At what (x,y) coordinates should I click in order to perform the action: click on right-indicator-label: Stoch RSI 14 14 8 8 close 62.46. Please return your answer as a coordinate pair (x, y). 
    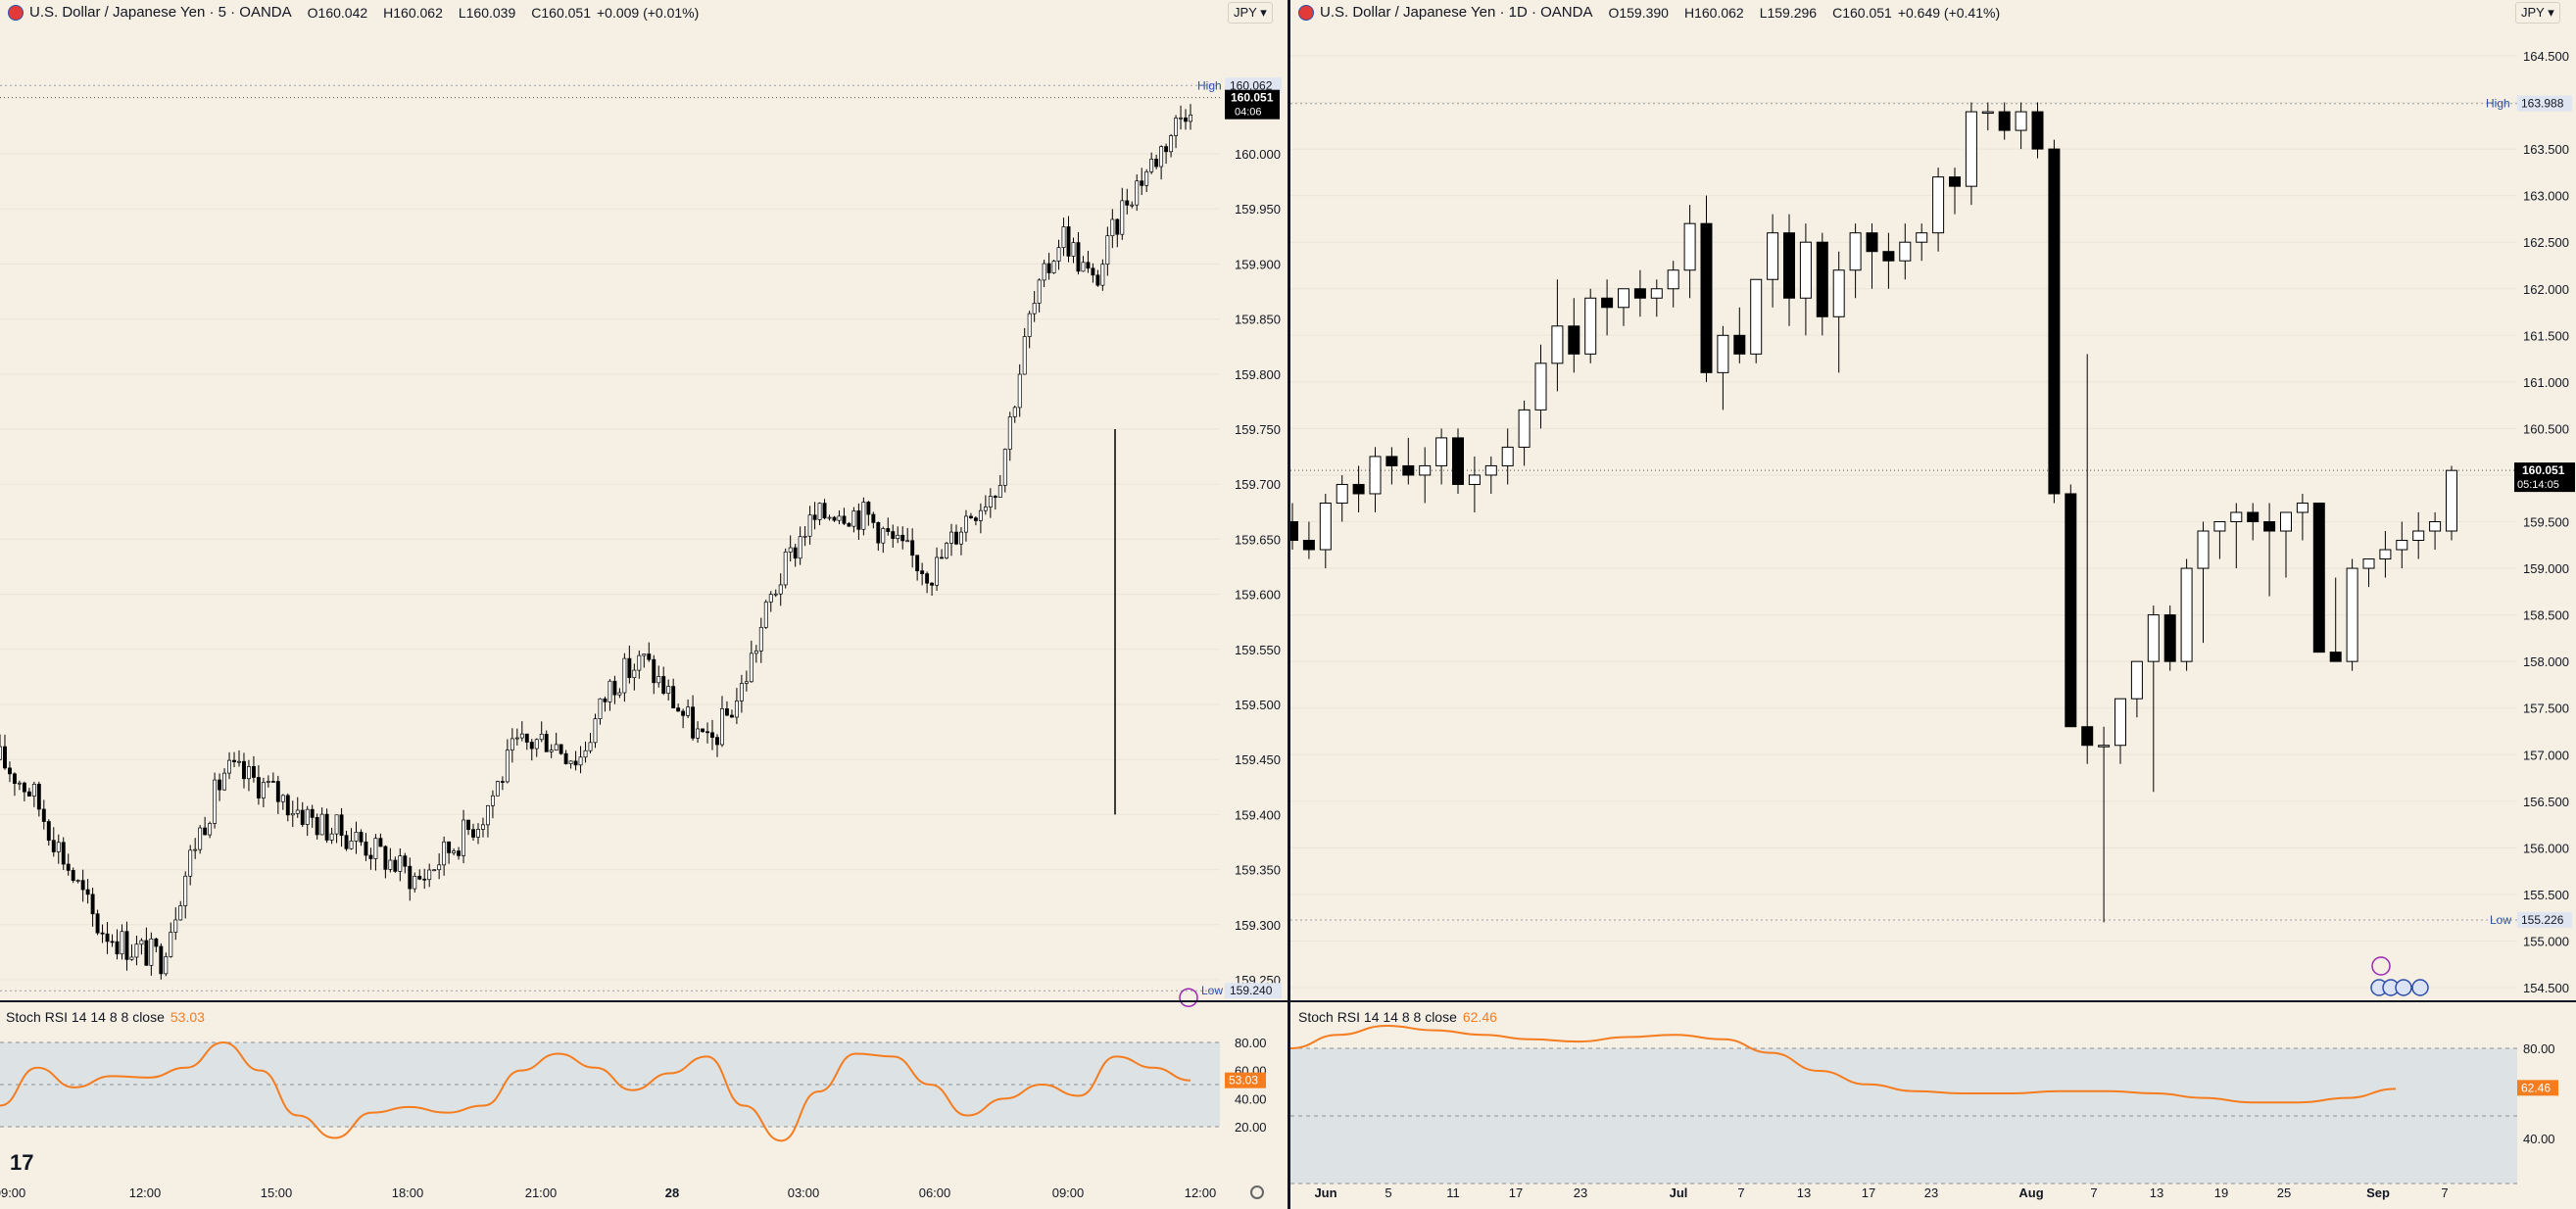
    Looking at the image, I should click on (1397, 1017).